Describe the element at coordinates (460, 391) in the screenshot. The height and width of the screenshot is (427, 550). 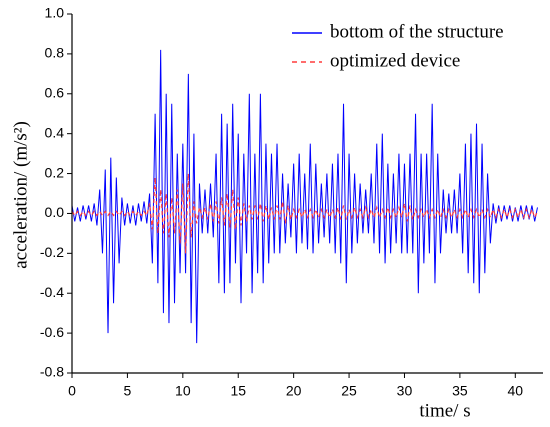
I see `x-tick-label: 35` at that location.